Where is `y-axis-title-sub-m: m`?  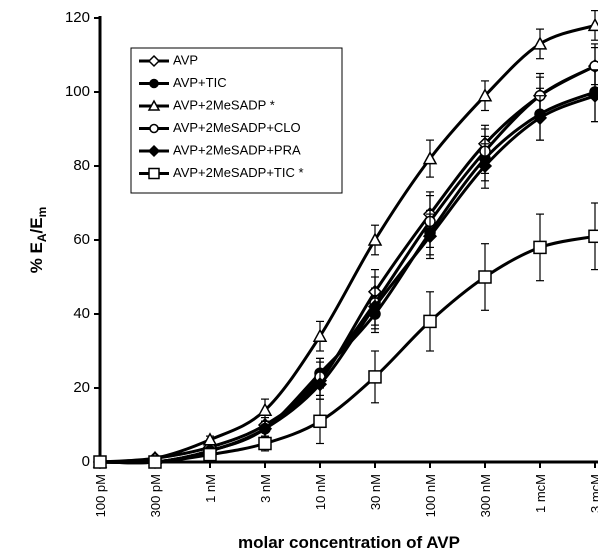 y-axis-title-sub-m: m is located at coordinates (42, 212).